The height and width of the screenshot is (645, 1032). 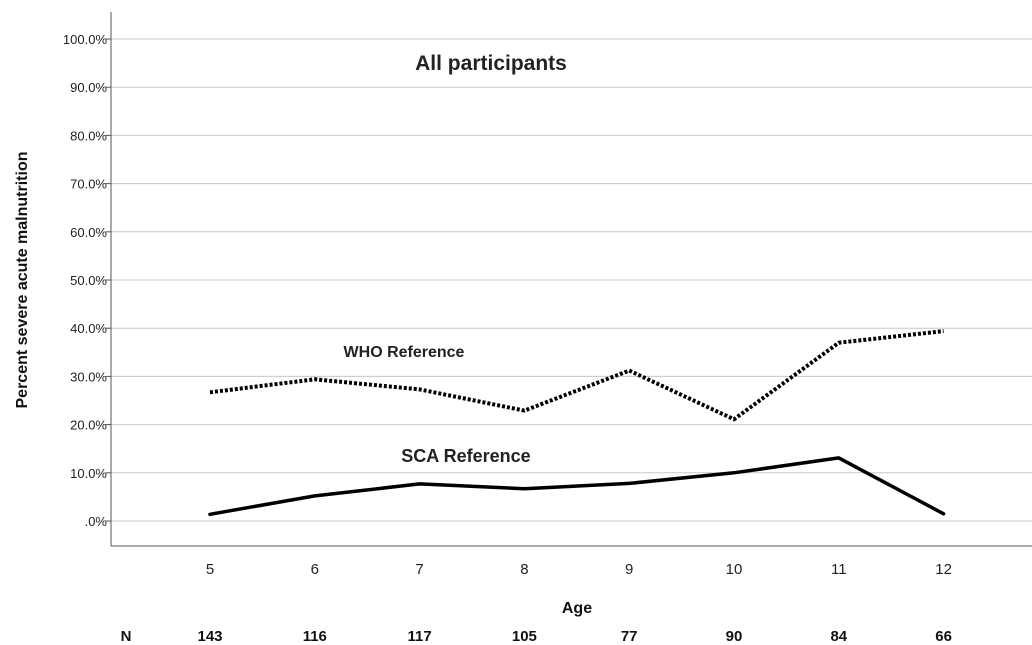 I want to click on x-axis-label: Age, so click(x=577, y=608).